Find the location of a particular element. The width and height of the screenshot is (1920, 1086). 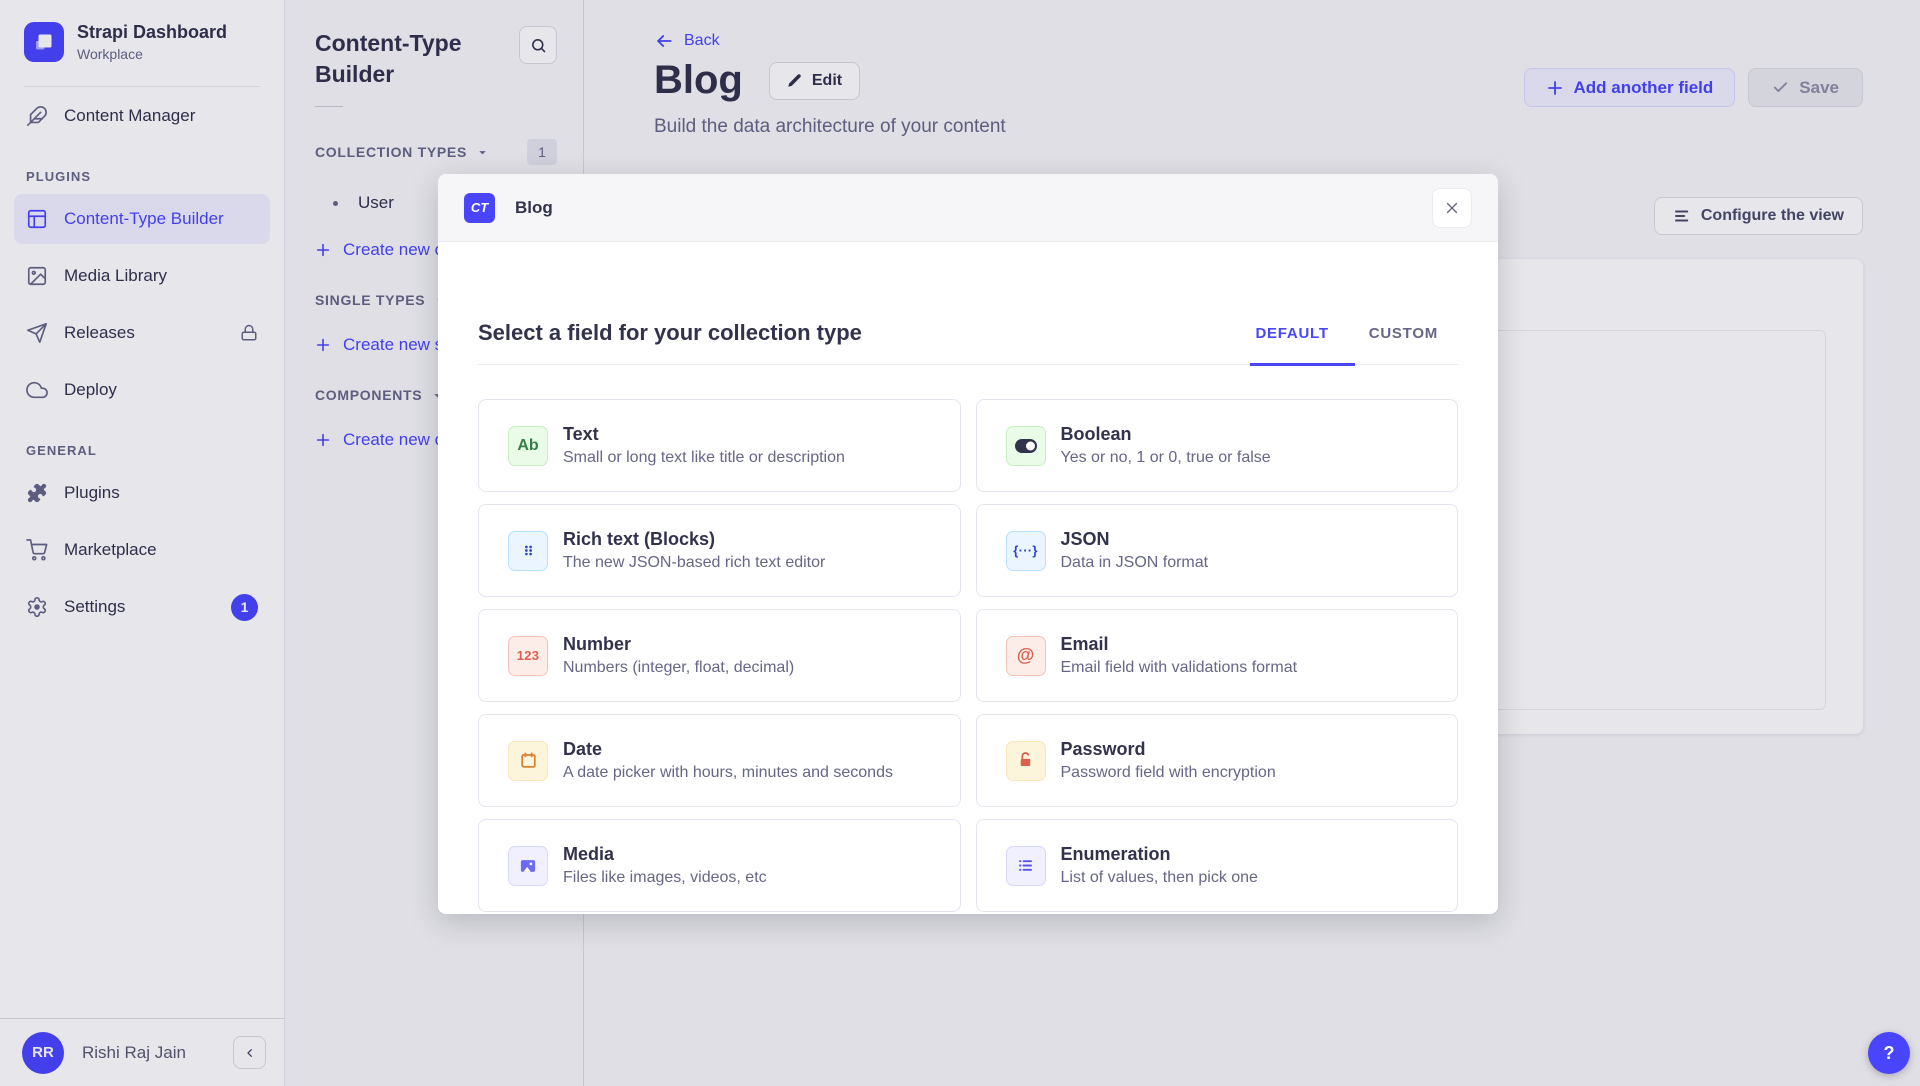

layout-grid-icon is located at coordinates (37, 219).